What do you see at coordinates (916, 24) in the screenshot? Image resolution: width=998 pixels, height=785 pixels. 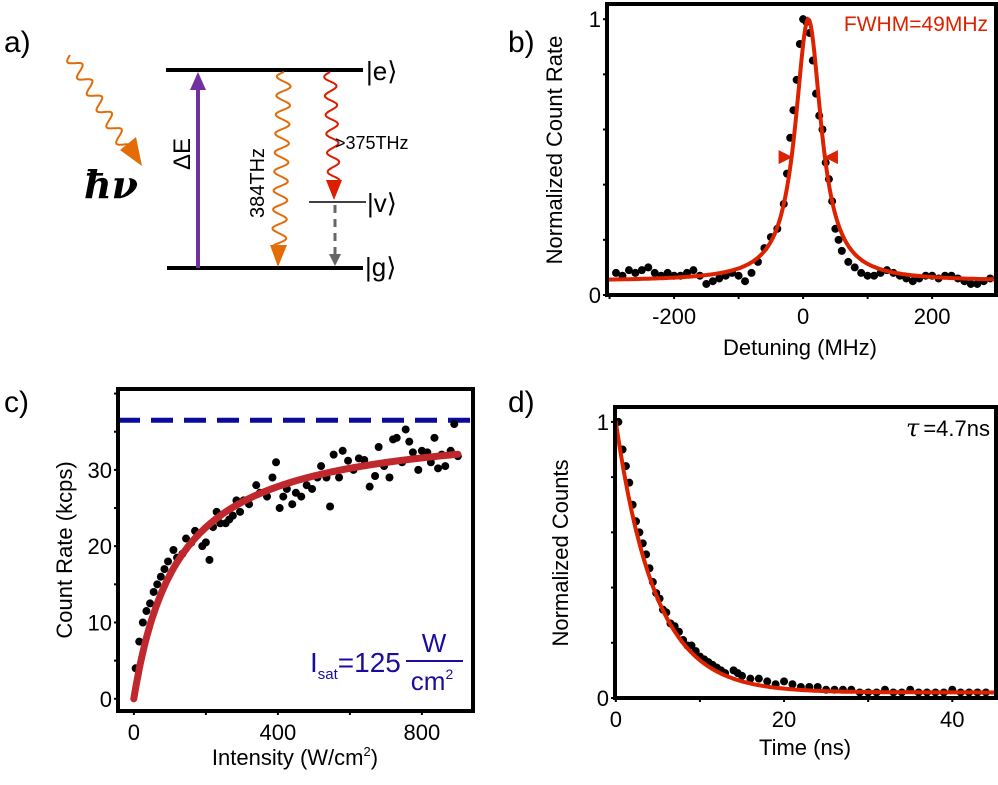 I see `fwhm-annotation: FWHM=49MHz` at bounding box center [916, 24].